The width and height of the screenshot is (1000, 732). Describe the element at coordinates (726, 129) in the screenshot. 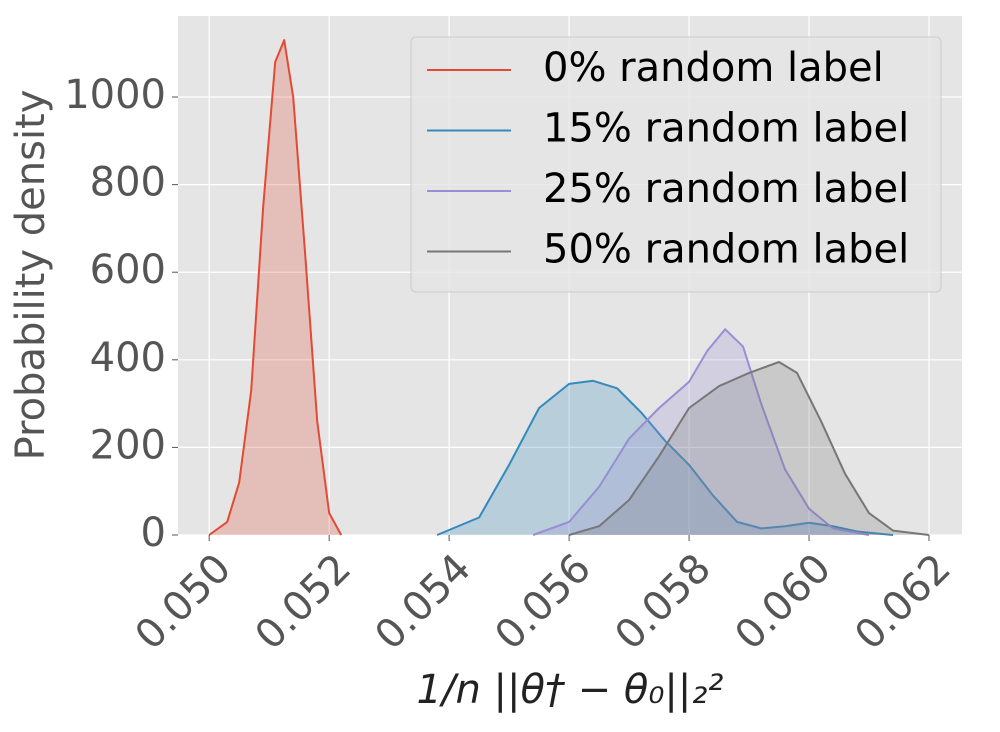

I see `legend-label: 15% random label` at that location.